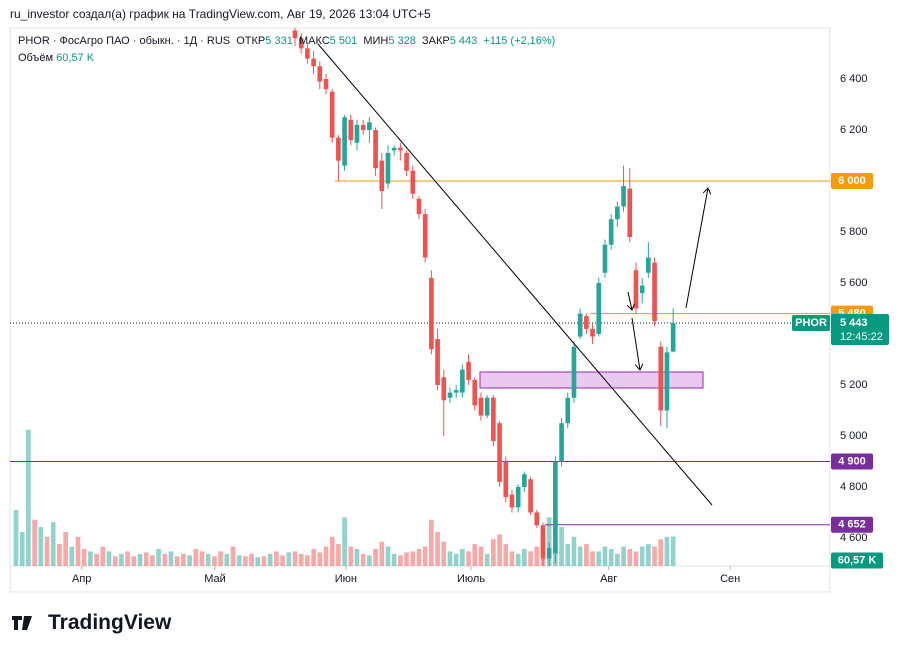 This screenshot has height=654, width=907. What do you see at coordinates (22, 623) in the screenshot?
I see `brand-logo` at bounding box center [22, 623].